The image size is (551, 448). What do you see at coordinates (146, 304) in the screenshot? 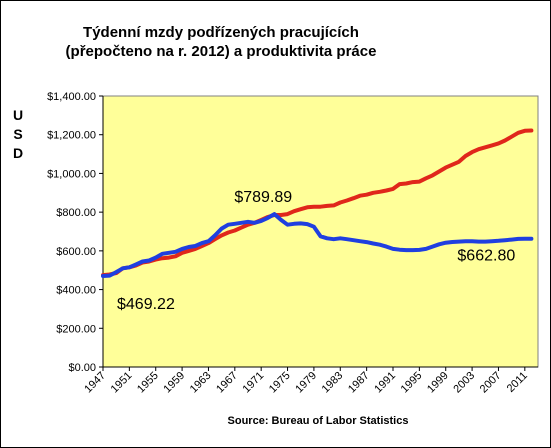
I see `data-label: $469.22` at bounding box center [146, 304].